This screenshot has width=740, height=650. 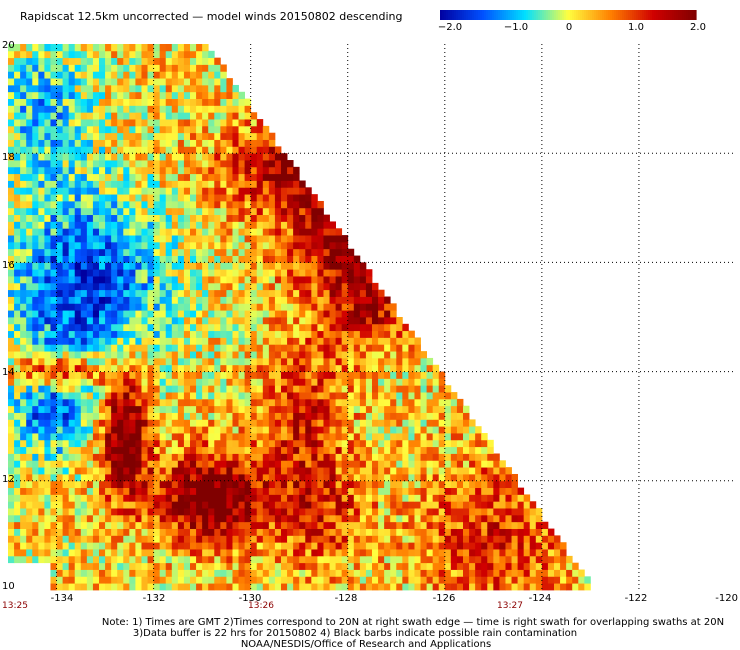 What do you see at coordinates (453, 15) in the screenshot?
I see `colorbar-swatch` at bounding box center [453, 15].